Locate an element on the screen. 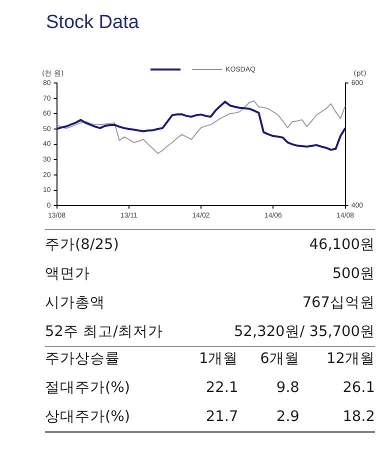 This screenshot has width=388, height=469. text: 500원 is located at coordinates (353, 274).